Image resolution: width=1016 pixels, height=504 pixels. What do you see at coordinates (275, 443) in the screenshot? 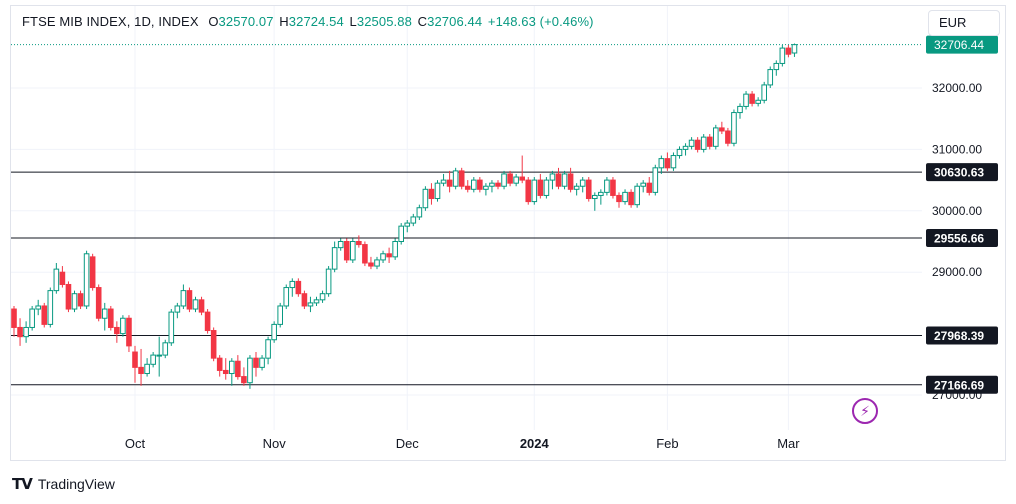
I see `time-axis-label: Nov` at bounding box center [275, 443].